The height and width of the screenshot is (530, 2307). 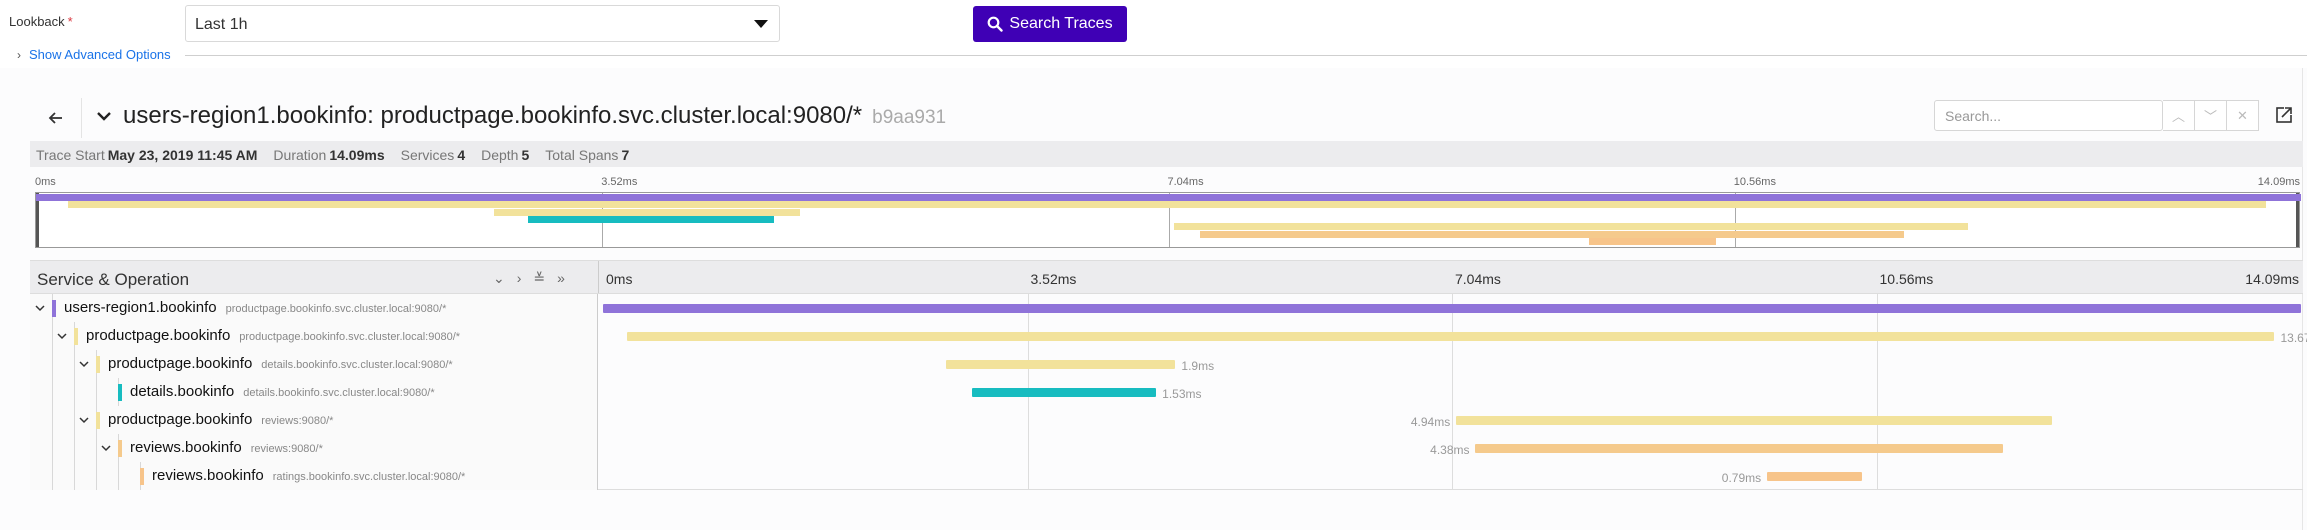 I want to click on trace-total-spans: Total Spans 7, so click(x=587, y=155).